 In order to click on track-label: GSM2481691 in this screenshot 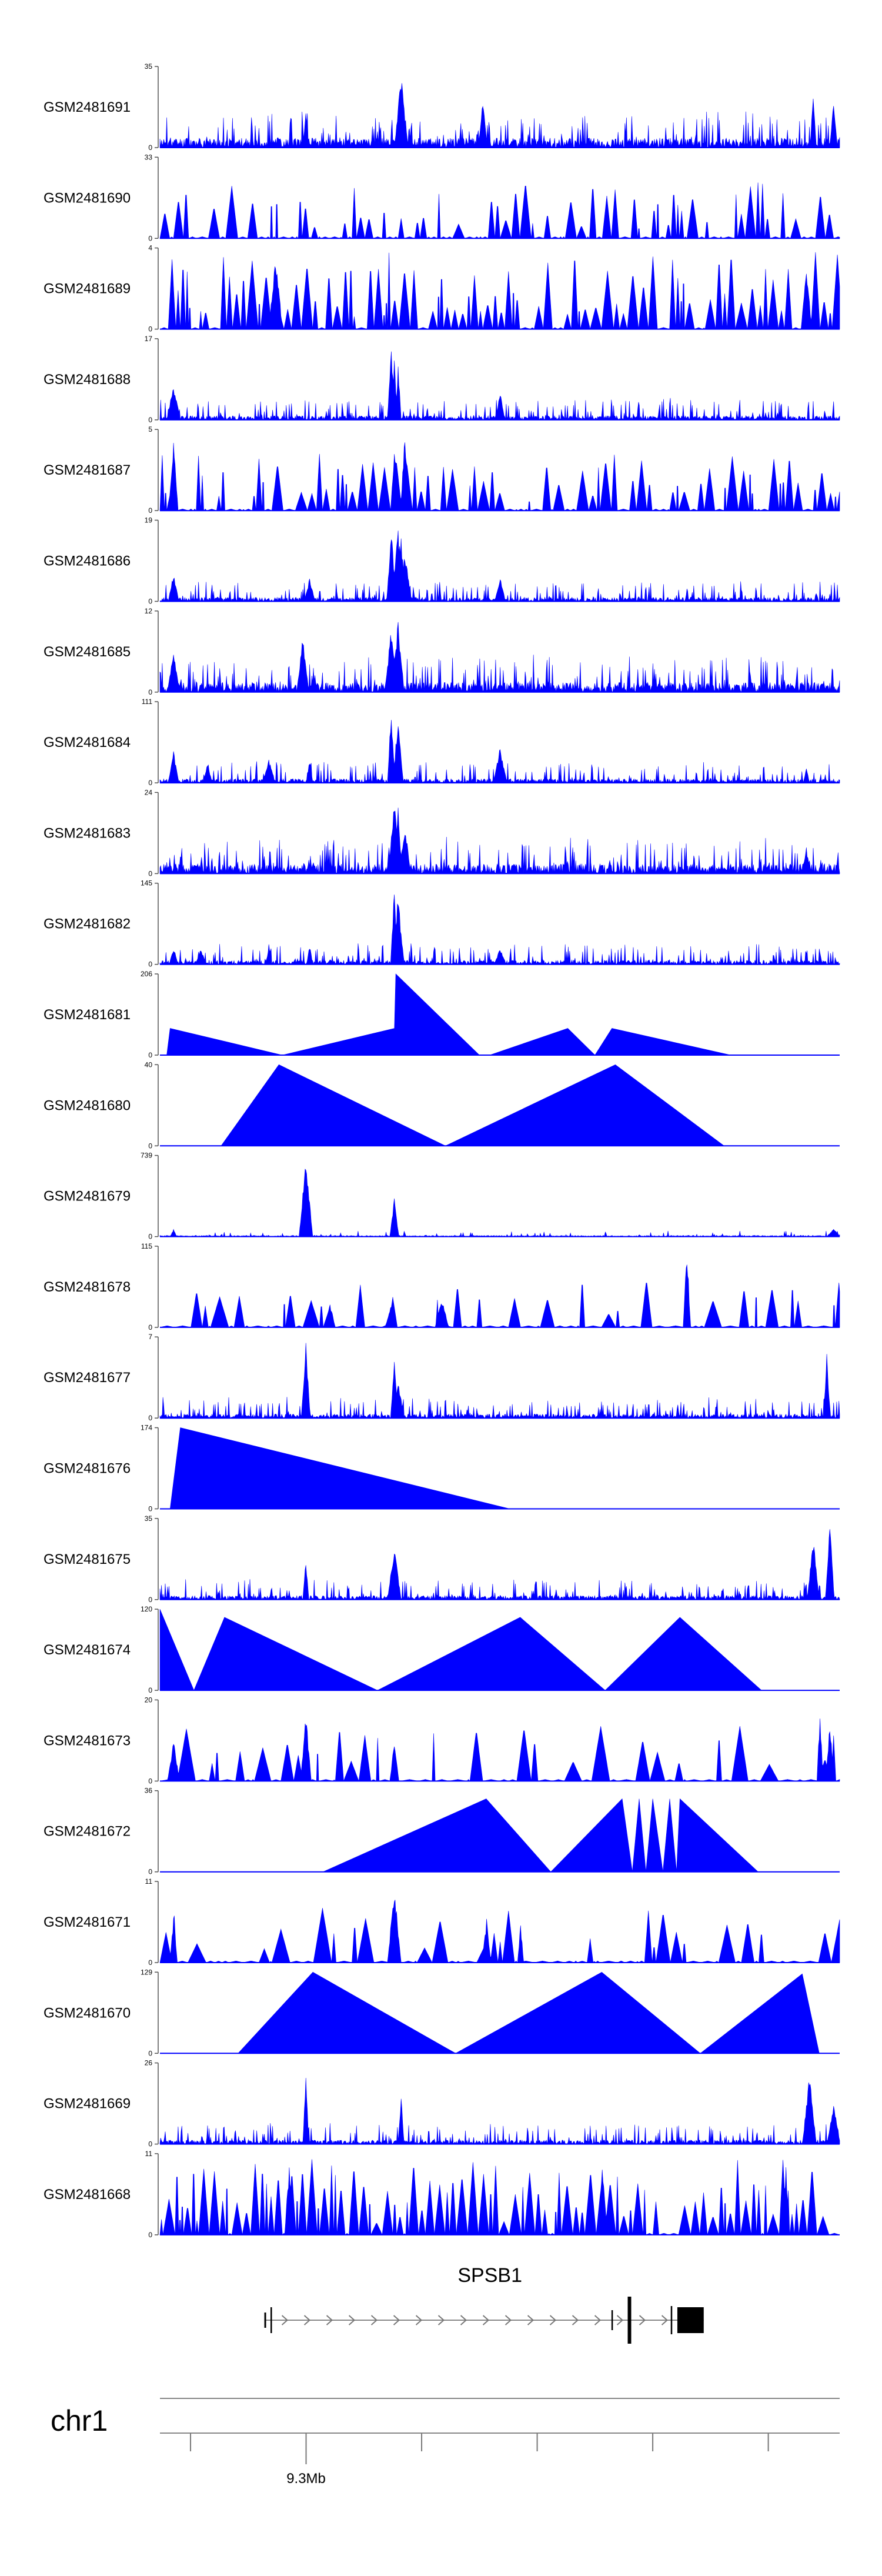, I will do `click(87, 107)`.